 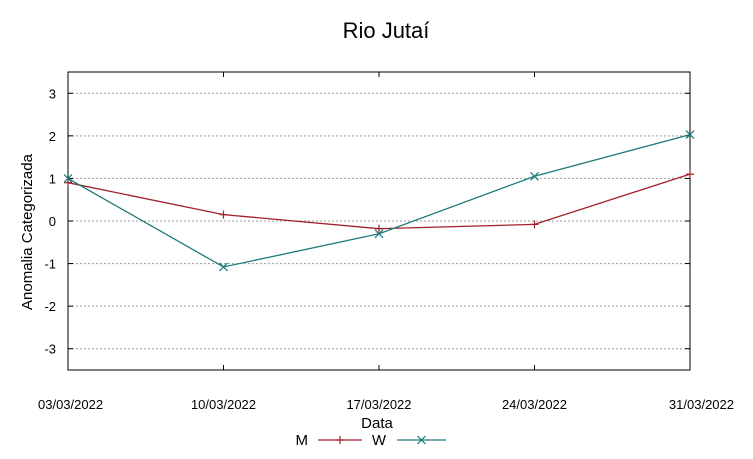 I want to click on legend-marker-m, so click(x=340, y=440).